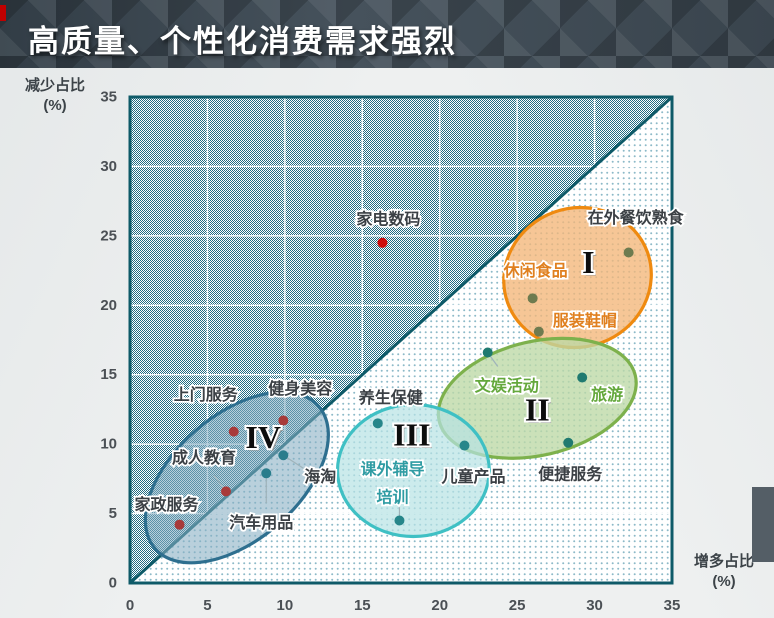 The width and height of the screenshot is (774, 618). What do you see at coordinates (537, 409) in the screenshot?
I see `region-numeral: II` at bounding box center [537, 409].